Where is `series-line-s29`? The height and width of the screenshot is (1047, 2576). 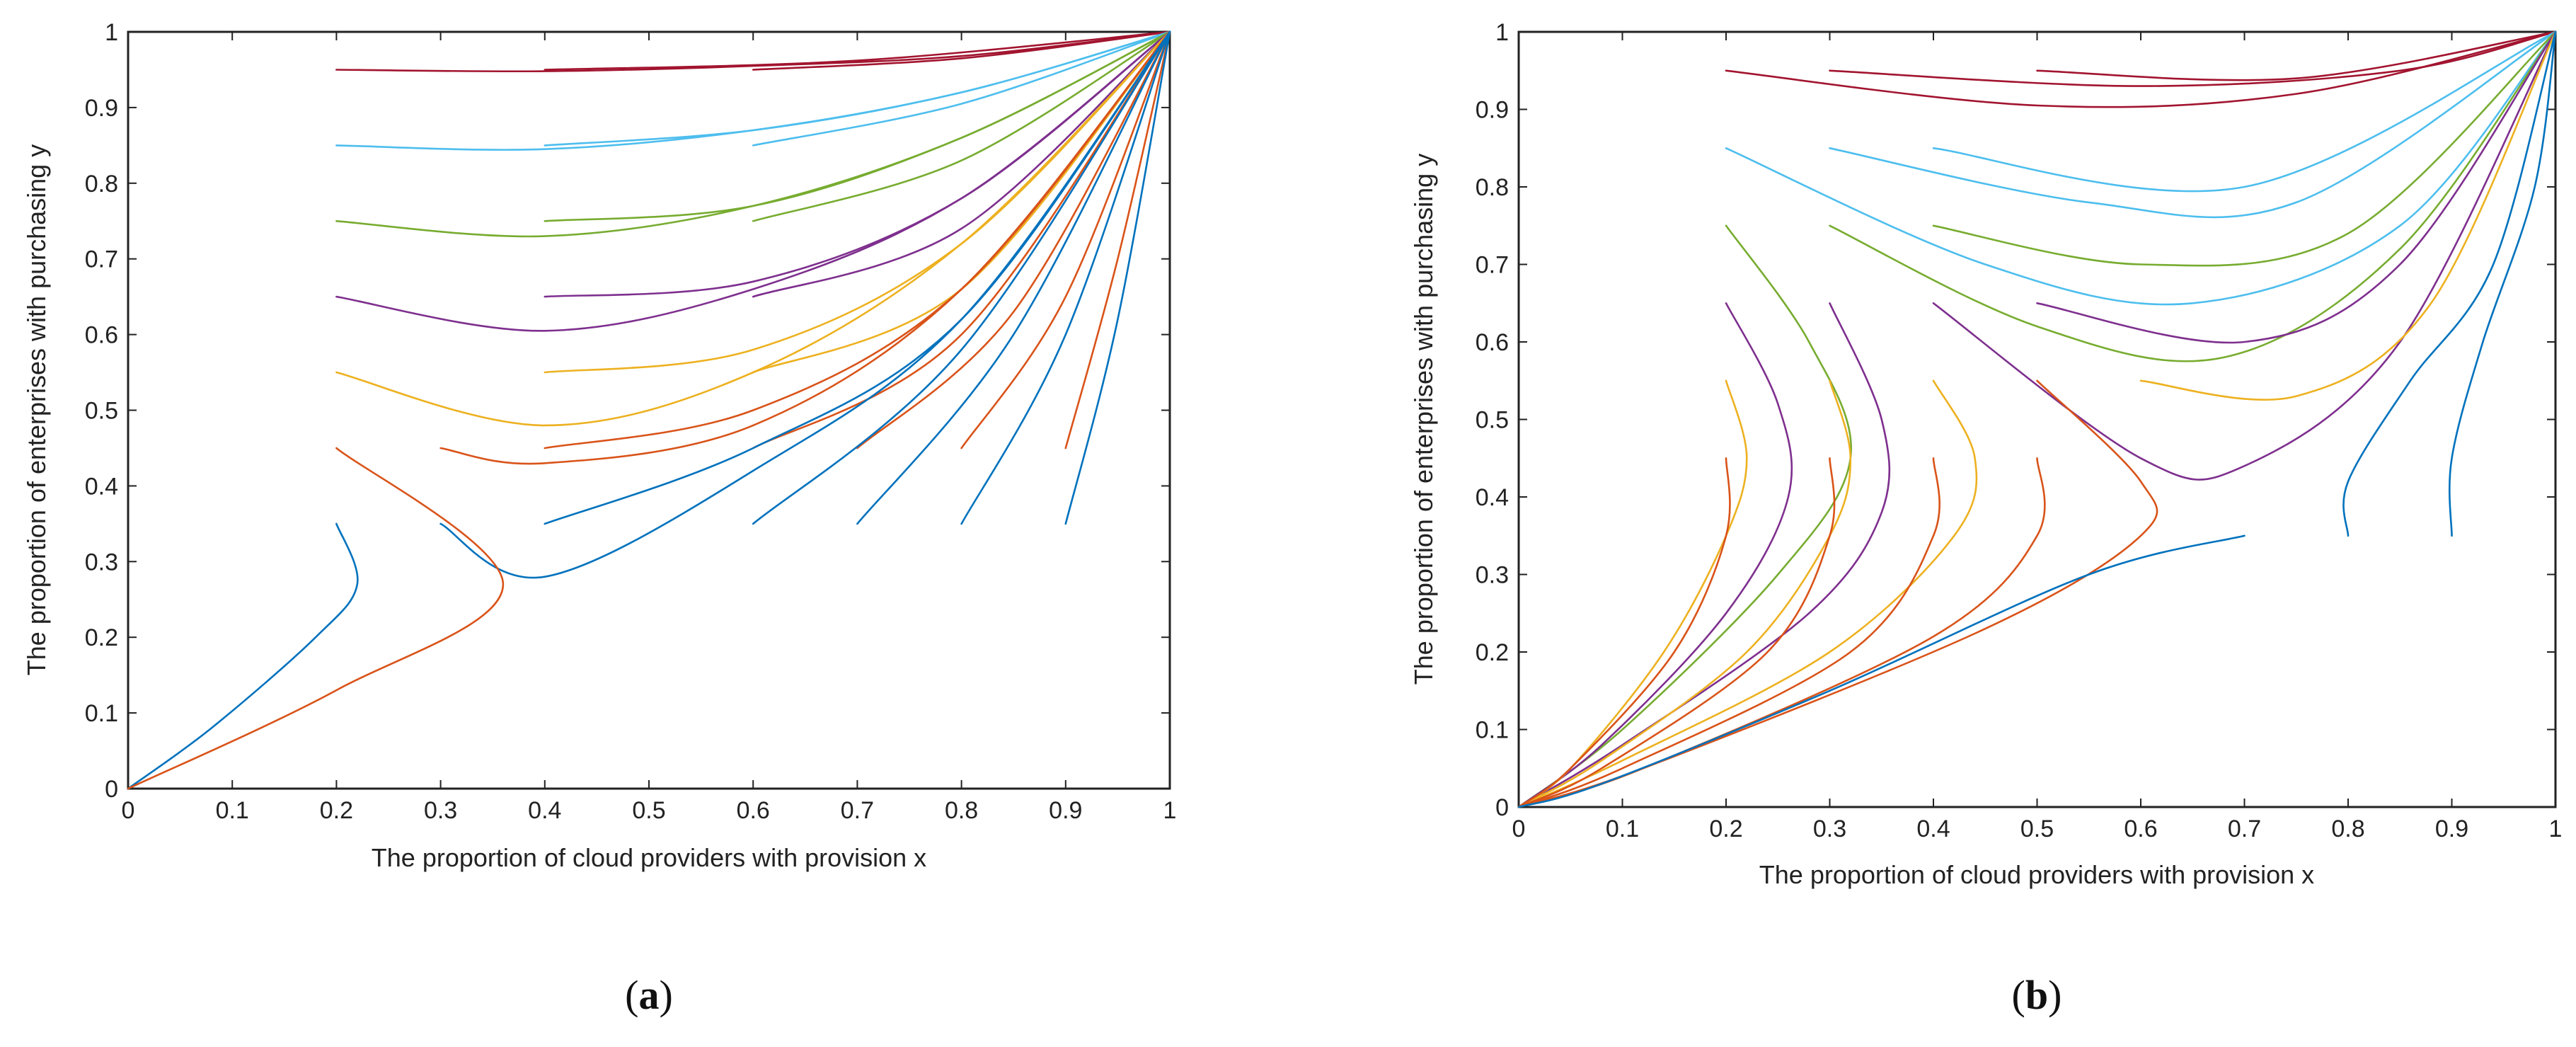 series-line-s29 is located at coordinates (316, 618).